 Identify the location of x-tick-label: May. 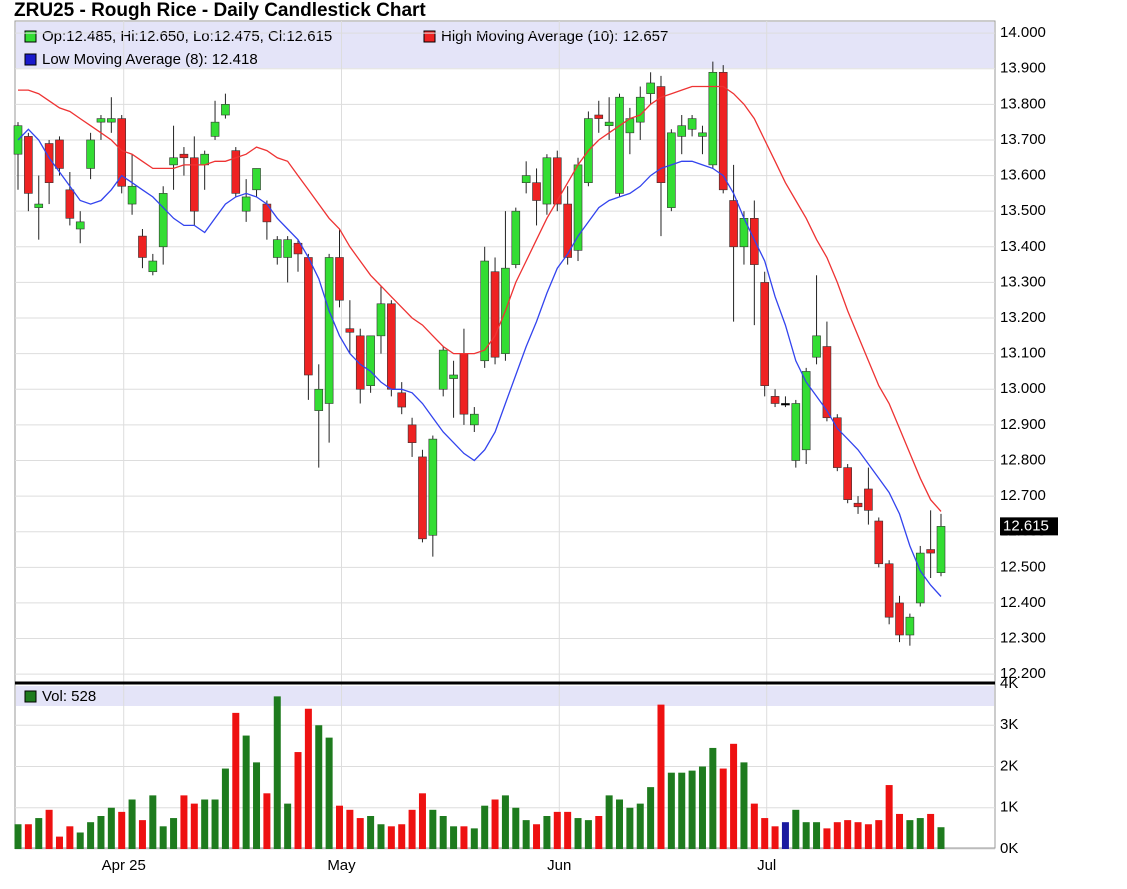
(341, 865).